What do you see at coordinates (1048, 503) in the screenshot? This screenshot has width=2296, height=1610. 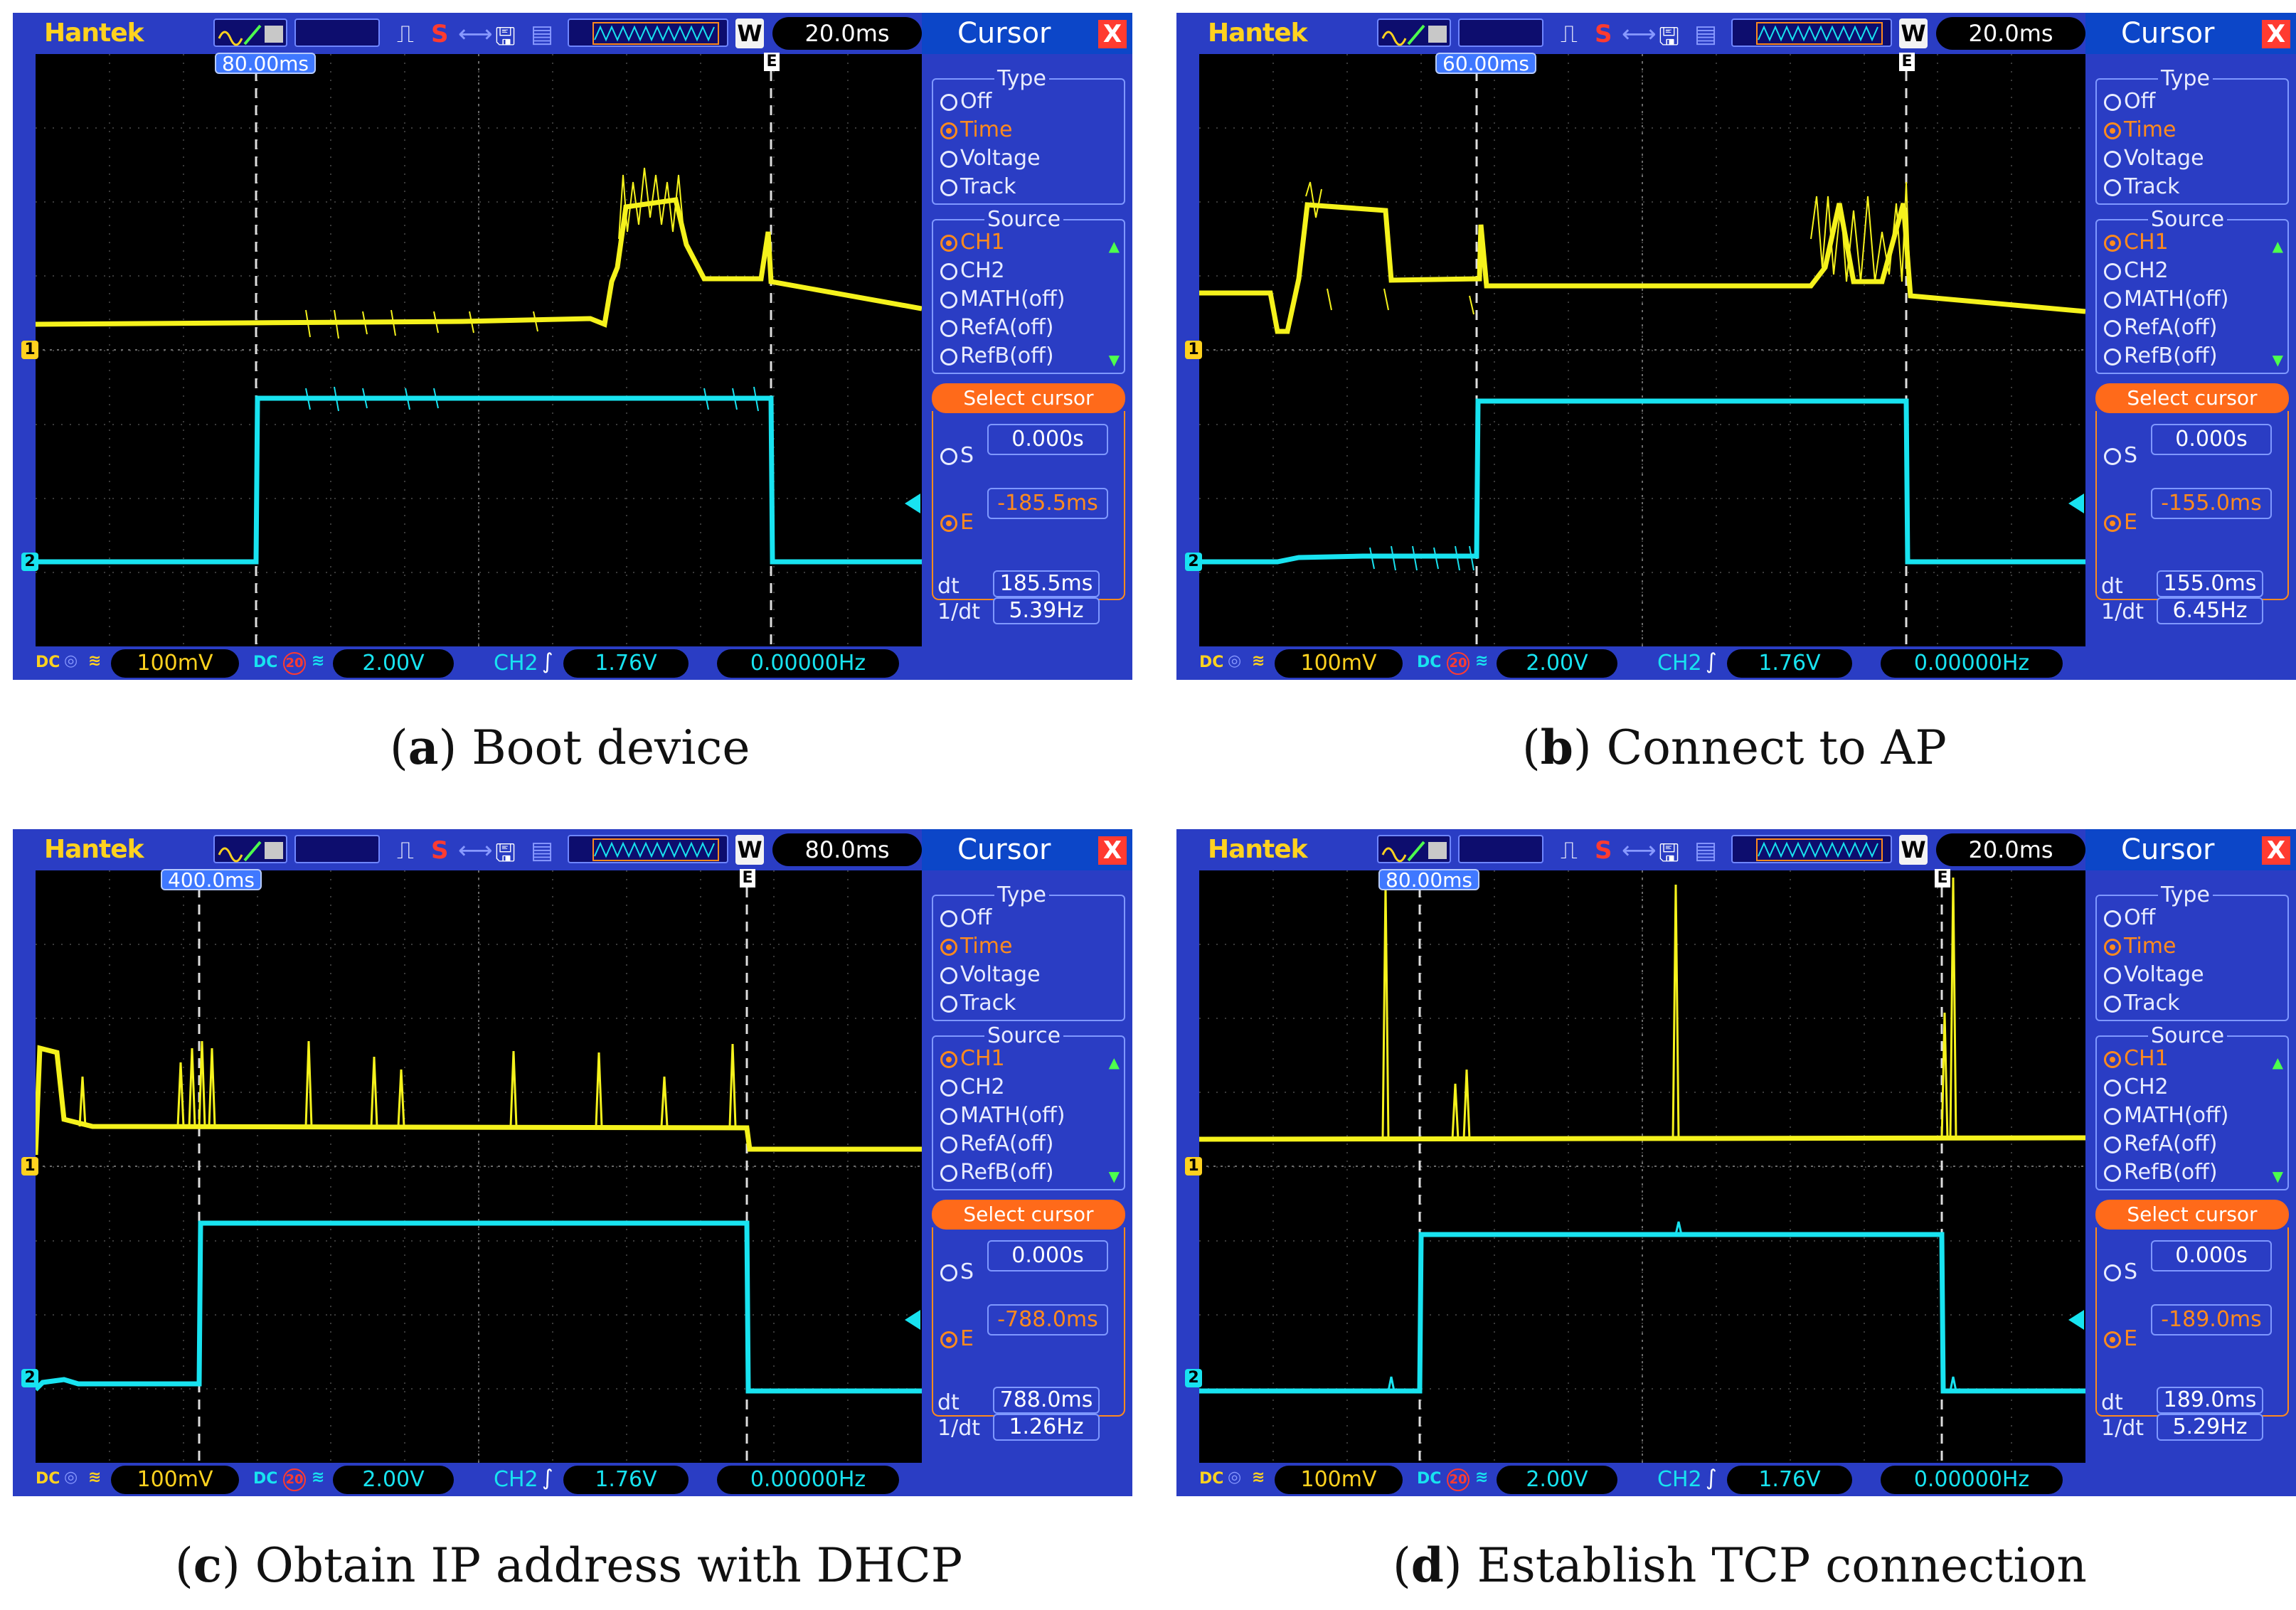 I see `cursor-e-value: -185.5ms` at bounding box center [1048, 503].